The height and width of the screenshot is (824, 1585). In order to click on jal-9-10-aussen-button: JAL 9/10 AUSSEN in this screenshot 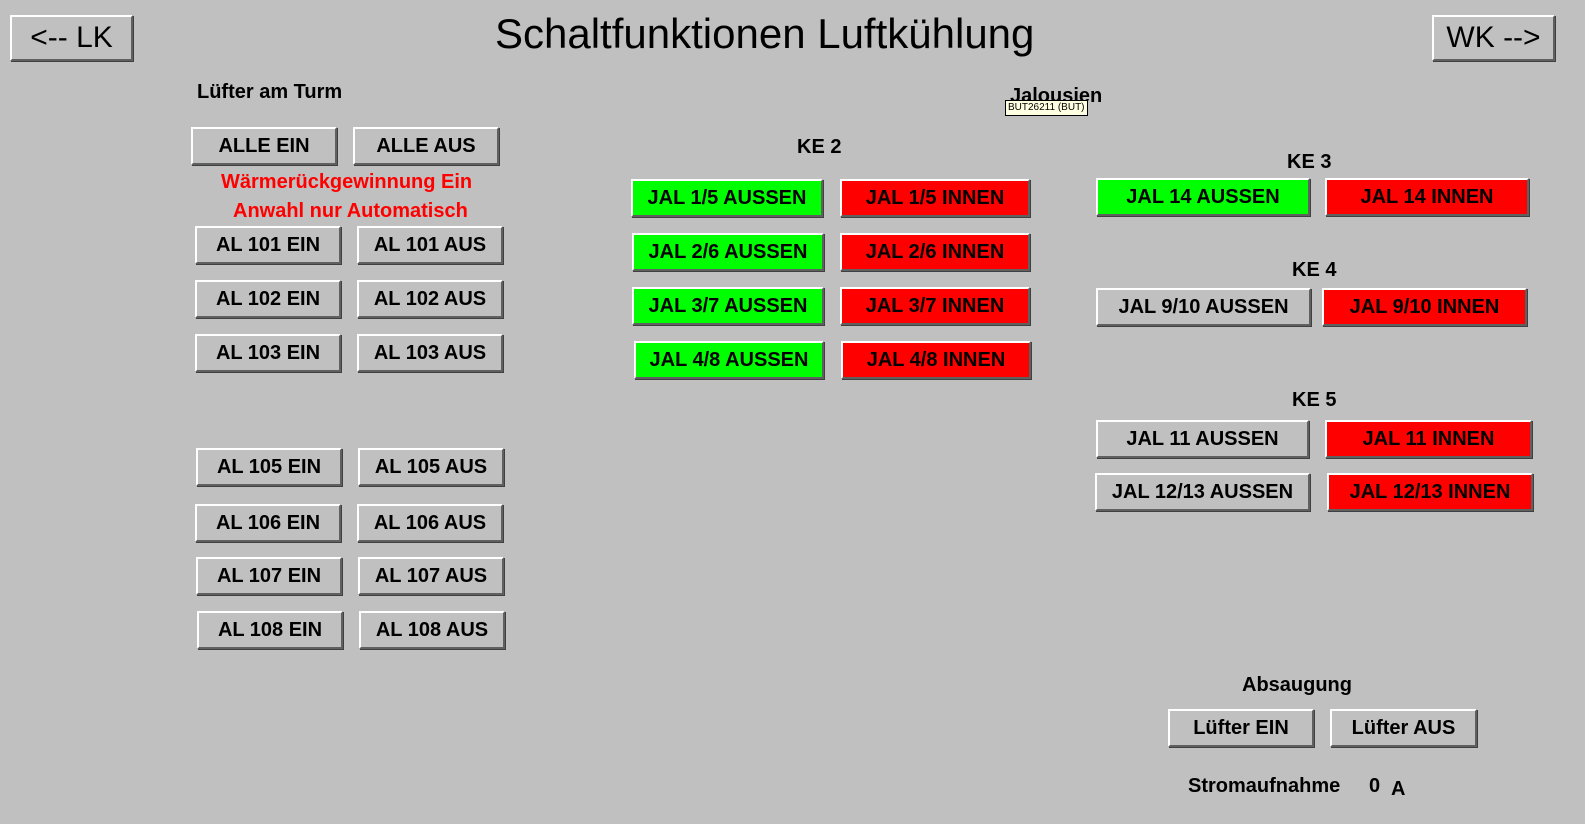, I will do `click(1203, 307)`.